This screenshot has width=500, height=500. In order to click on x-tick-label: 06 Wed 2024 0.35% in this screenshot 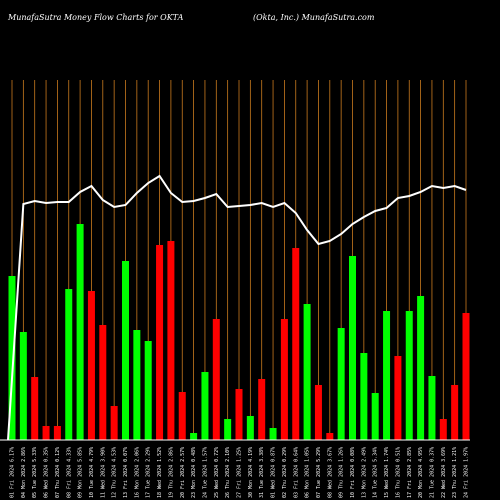, I will do `click(47, 472)`.